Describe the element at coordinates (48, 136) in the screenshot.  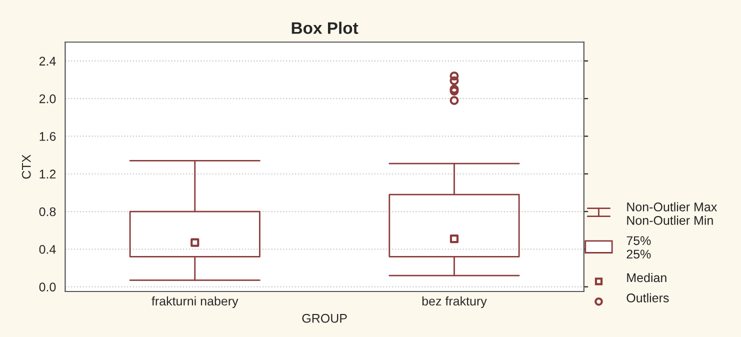
I see `y-tick-label: 1.6` at that location.